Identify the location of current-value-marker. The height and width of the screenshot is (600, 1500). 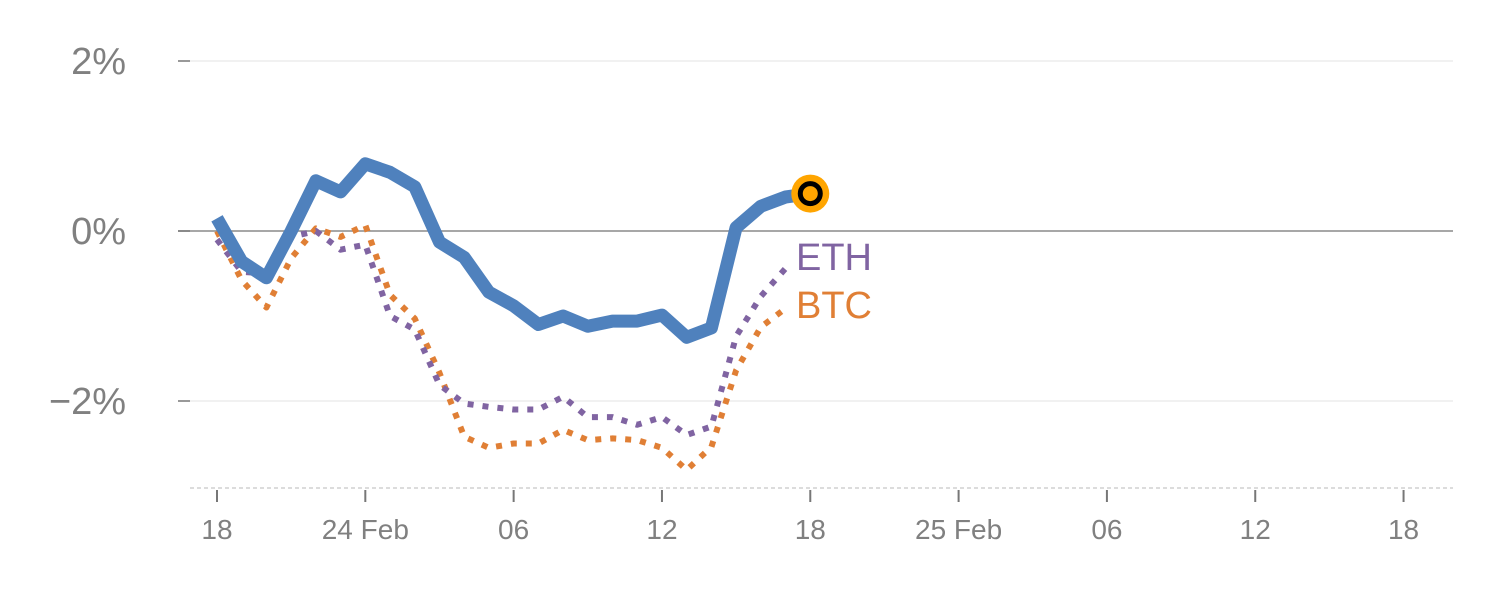
(810, 193).